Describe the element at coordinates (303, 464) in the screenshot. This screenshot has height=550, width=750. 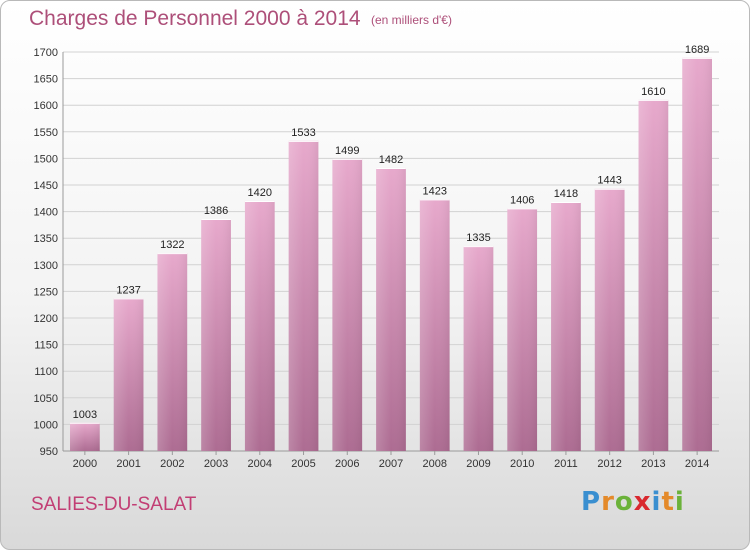
I see `x-tick-label: 2005` at that location.